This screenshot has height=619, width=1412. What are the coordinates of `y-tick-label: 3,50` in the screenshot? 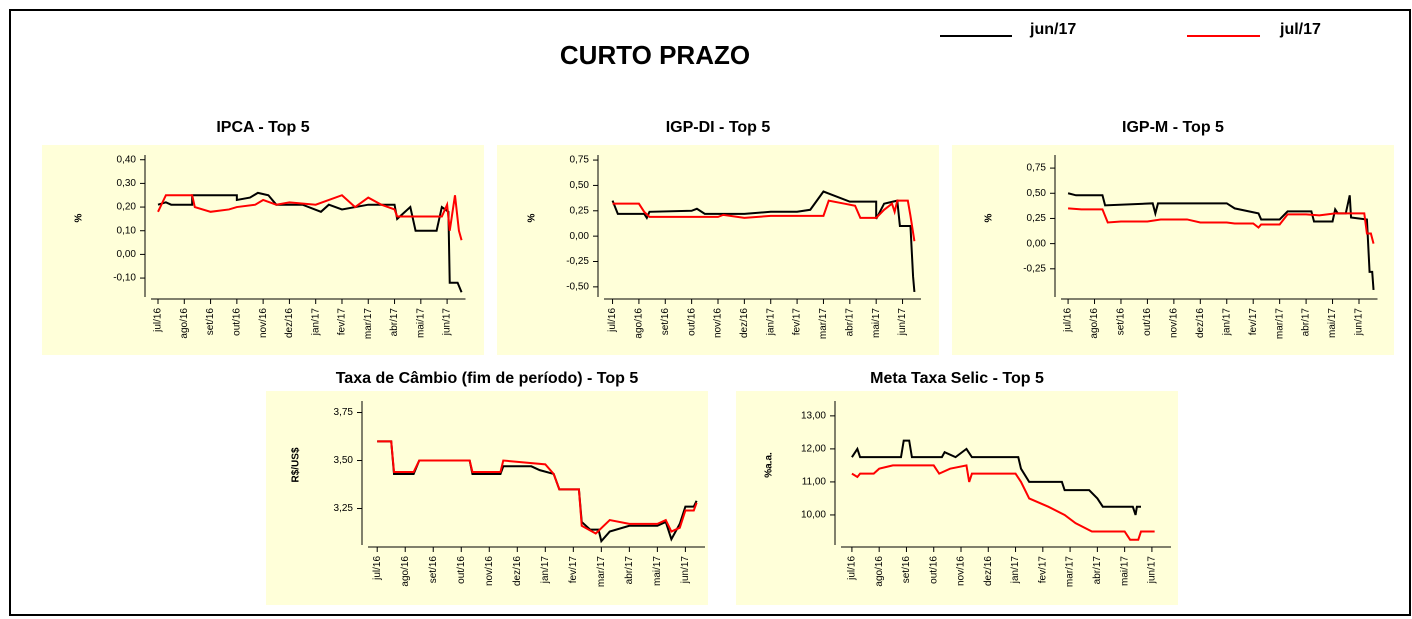 It's located at (344, 460).